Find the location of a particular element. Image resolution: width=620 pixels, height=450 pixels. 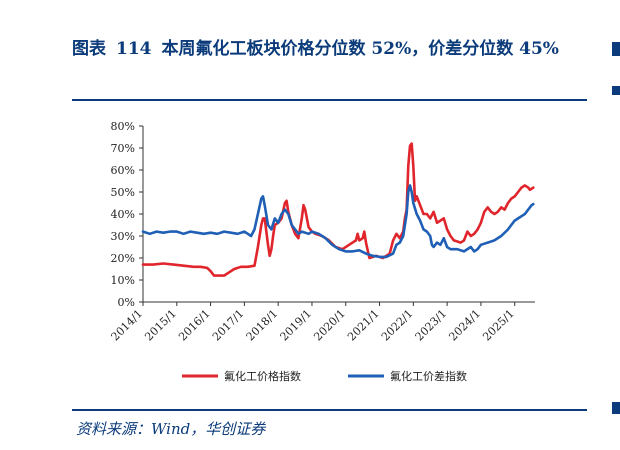

header-rule is located at coordinates (329, 100).